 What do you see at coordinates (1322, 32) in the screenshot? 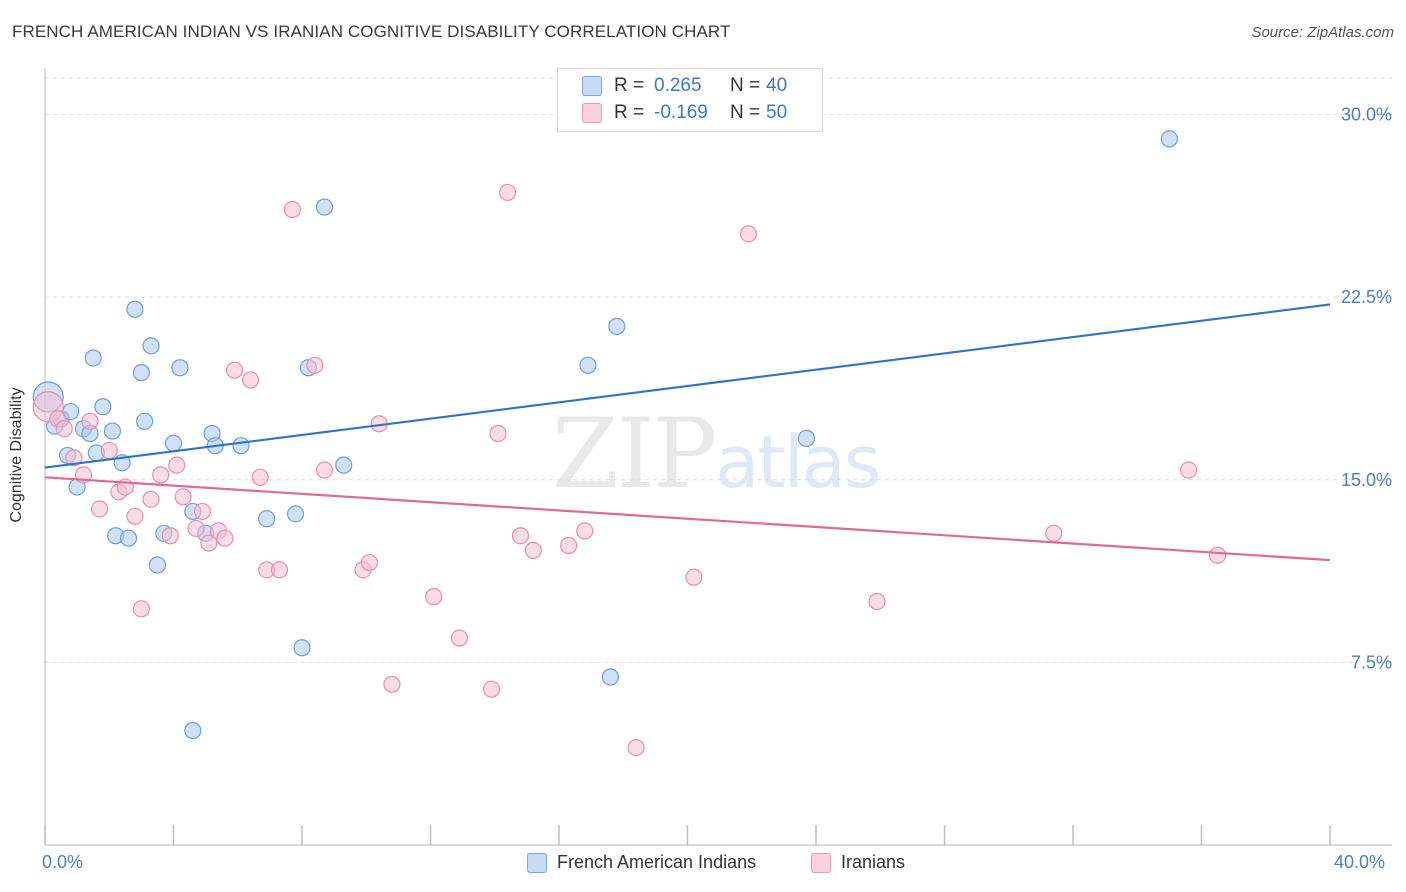
I see `source-label: Source: ZipAtlas.com` at bounding box center [1322, 32].